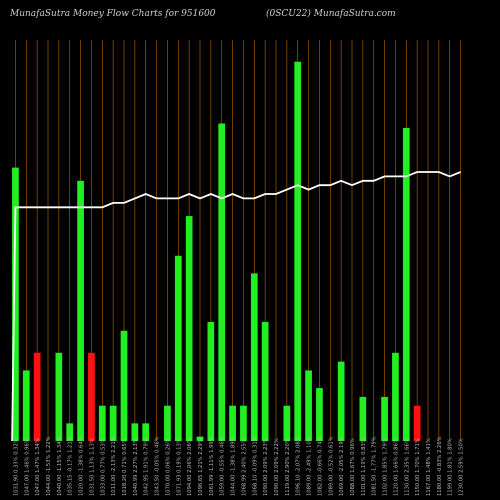  I want to click on x-tick-label: 1130.00 2.35% 1.66%, so click(407, 467).